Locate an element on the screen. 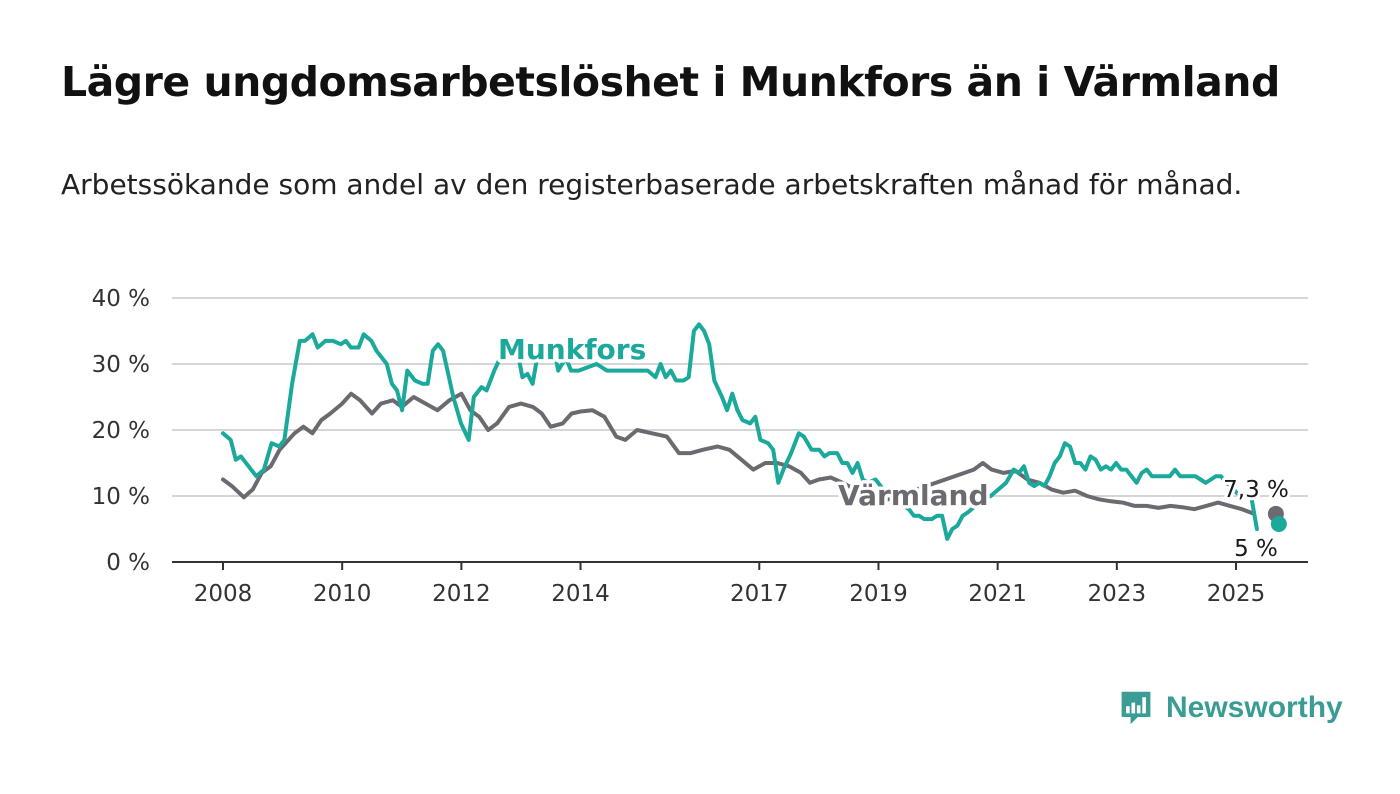 The width and height of the screenshot is (1400, 794). y-tick-label: 30 % is located at coordinates (121, 365).